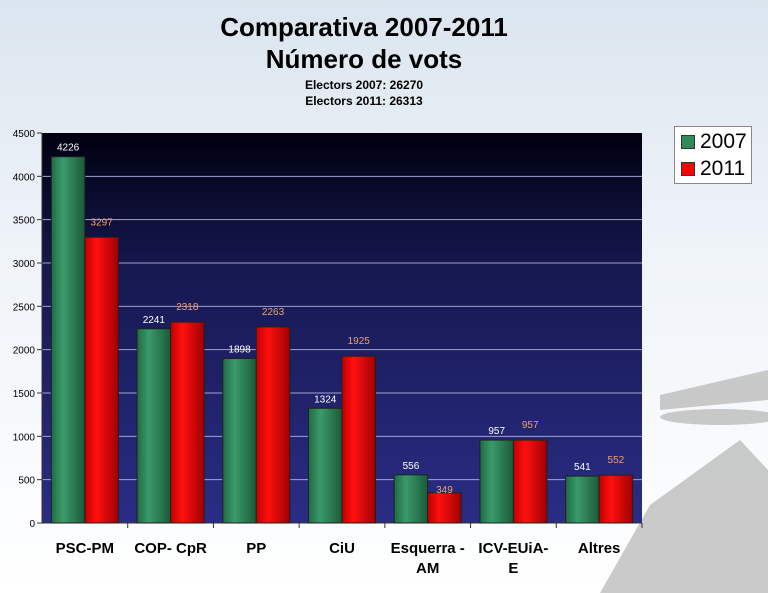 The image size is (768, 593). Describe the element at coordinates (411, 466) in the screenshot. I see `data-label-2007: 556` at that location.